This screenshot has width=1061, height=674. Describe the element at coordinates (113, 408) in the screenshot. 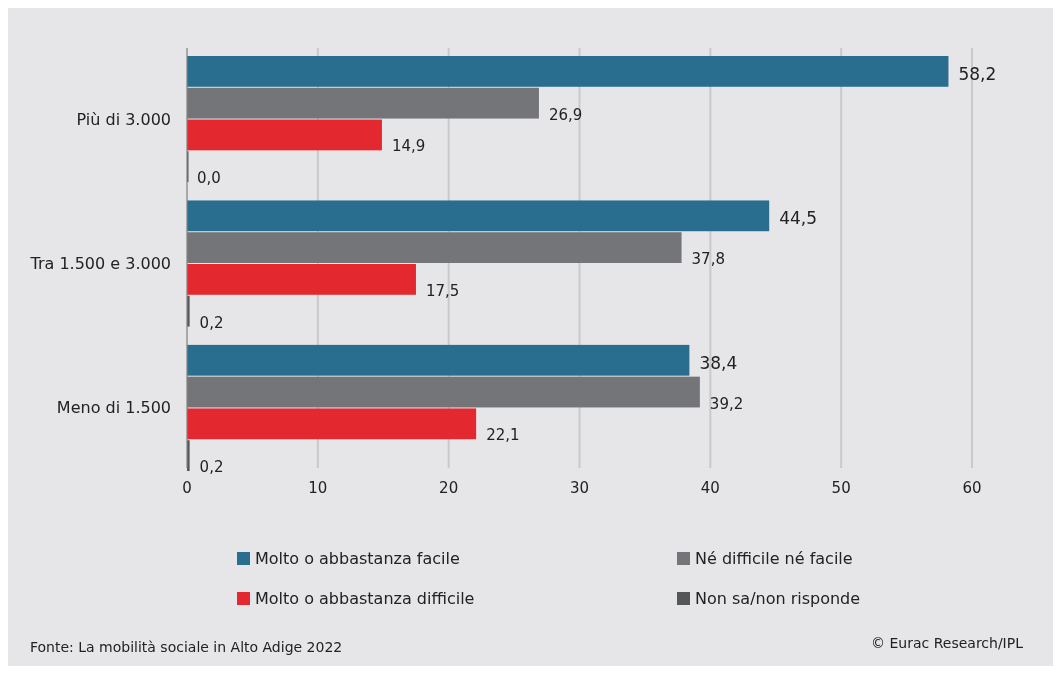

I see `y-tick-label: Meno di 1.500` at that location.